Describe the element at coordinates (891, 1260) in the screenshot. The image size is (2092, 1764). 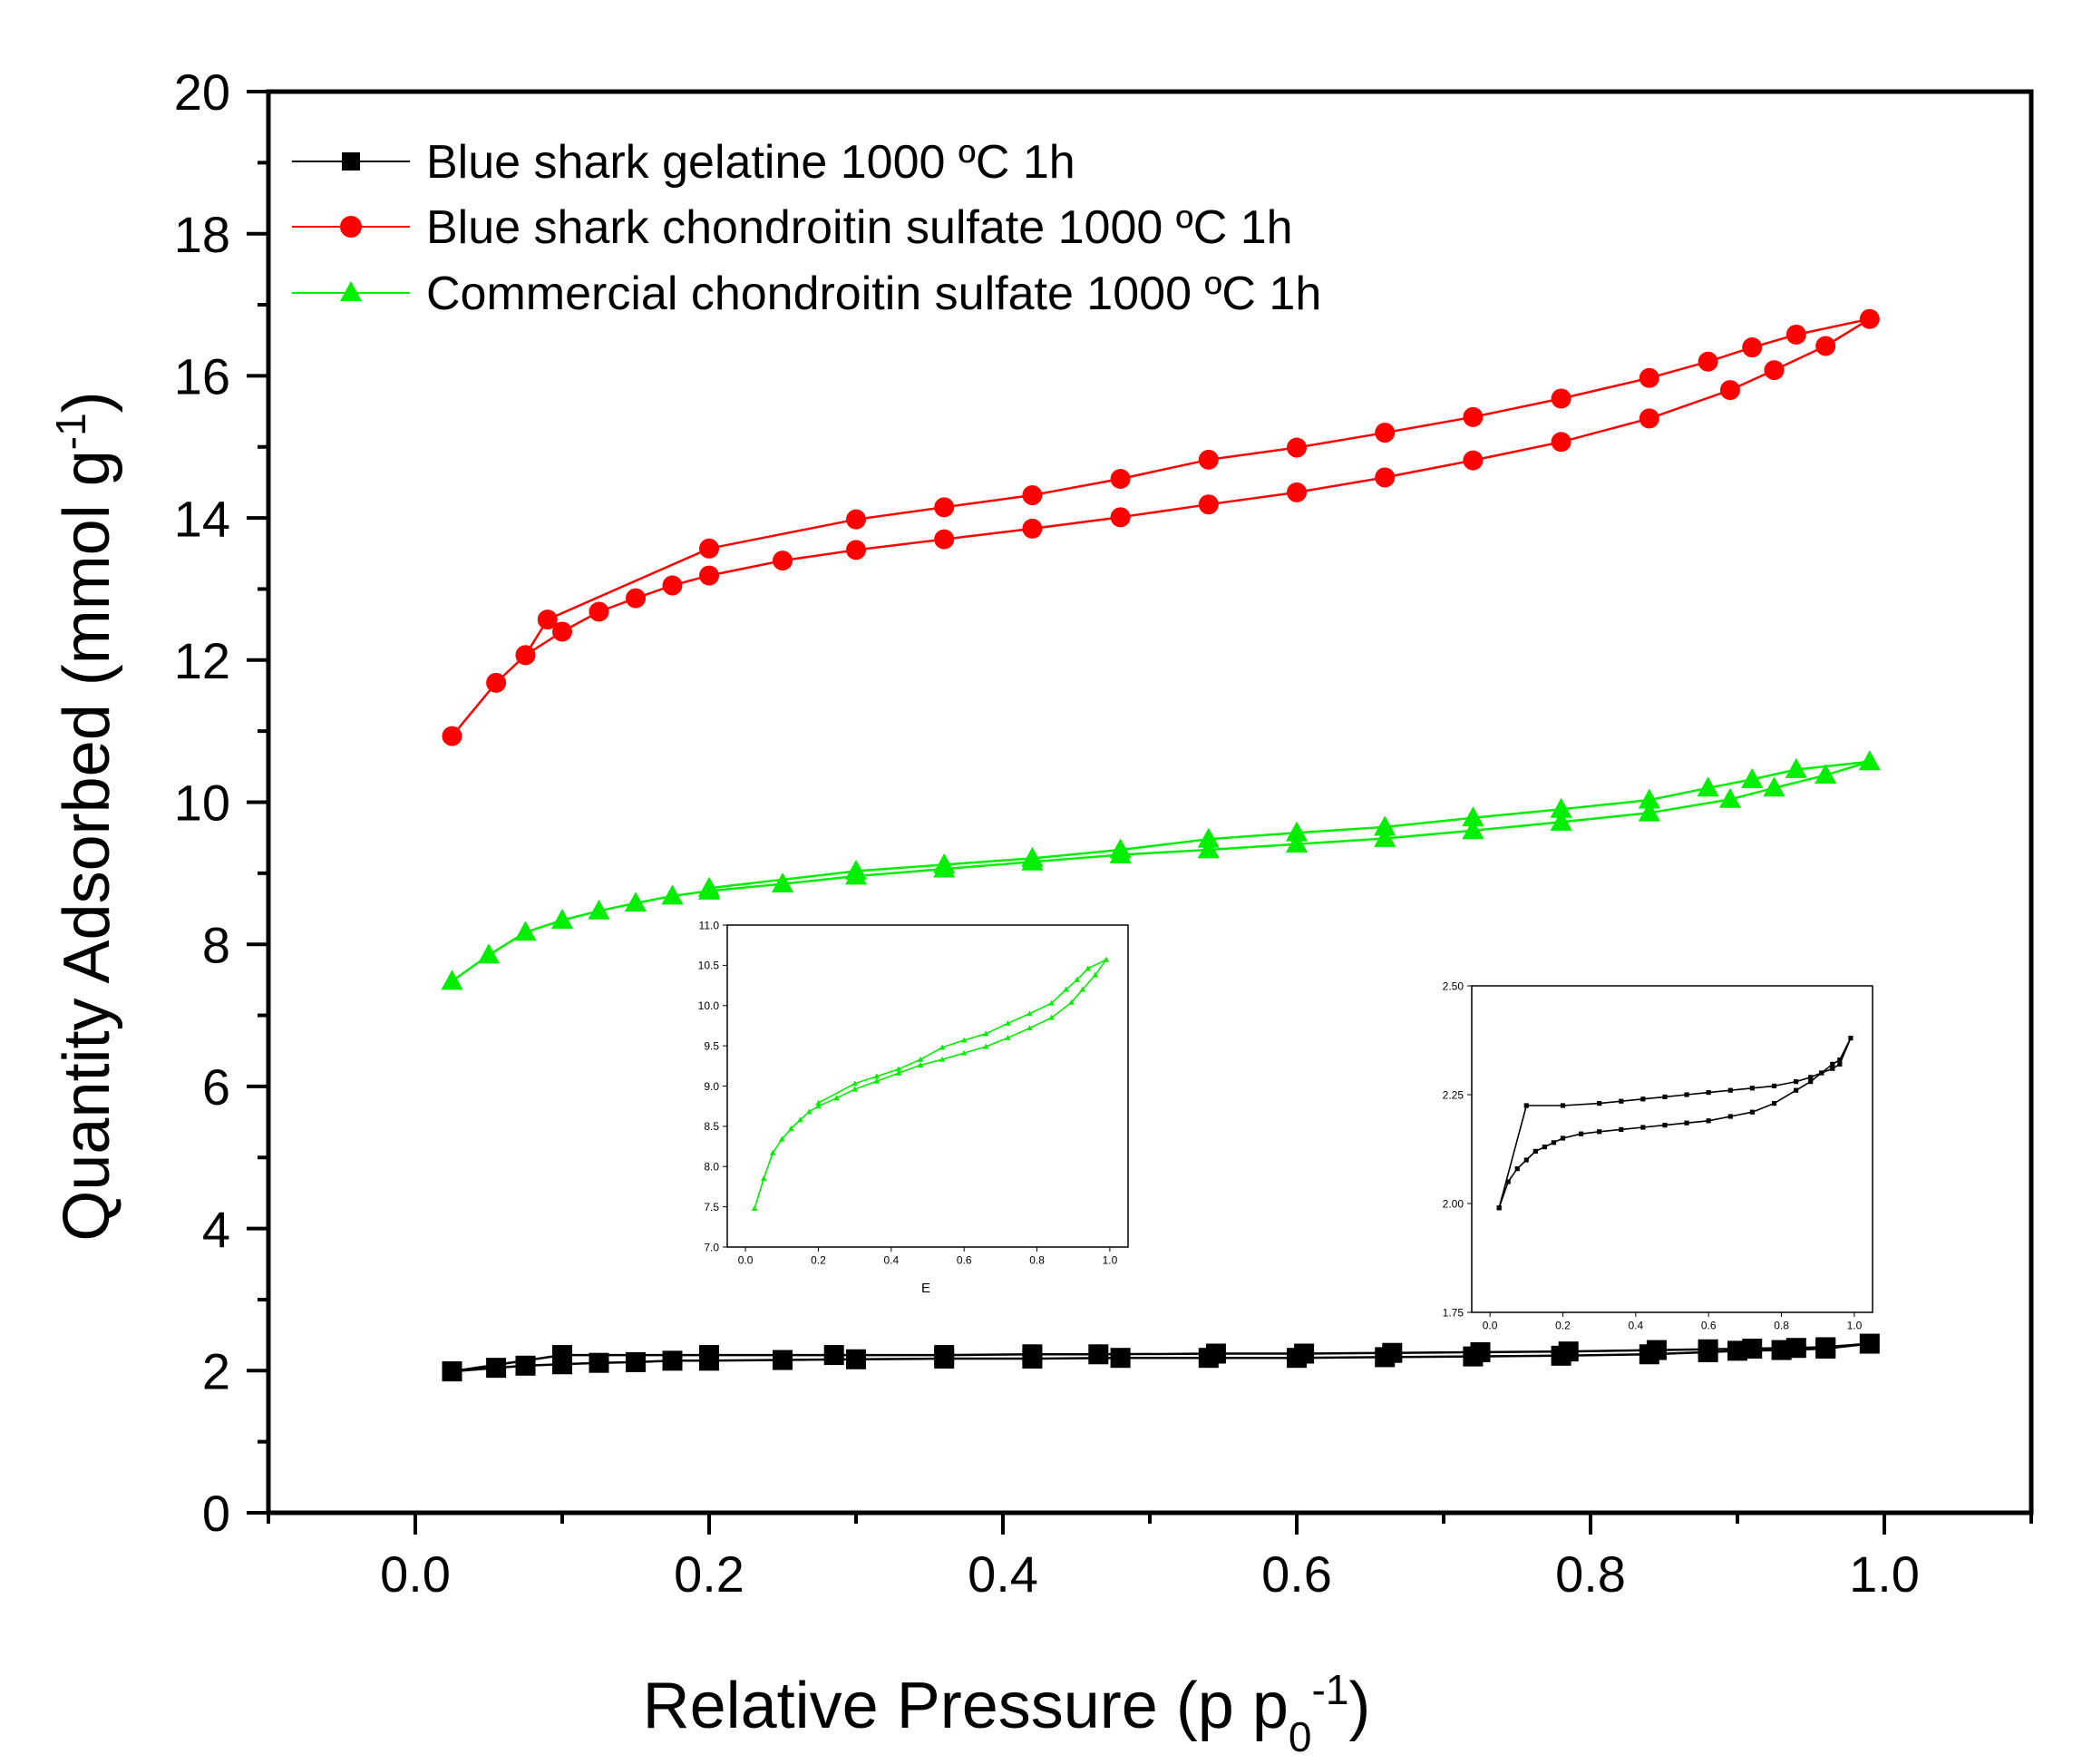
I see `x-tick-label: 0.4` at that location.